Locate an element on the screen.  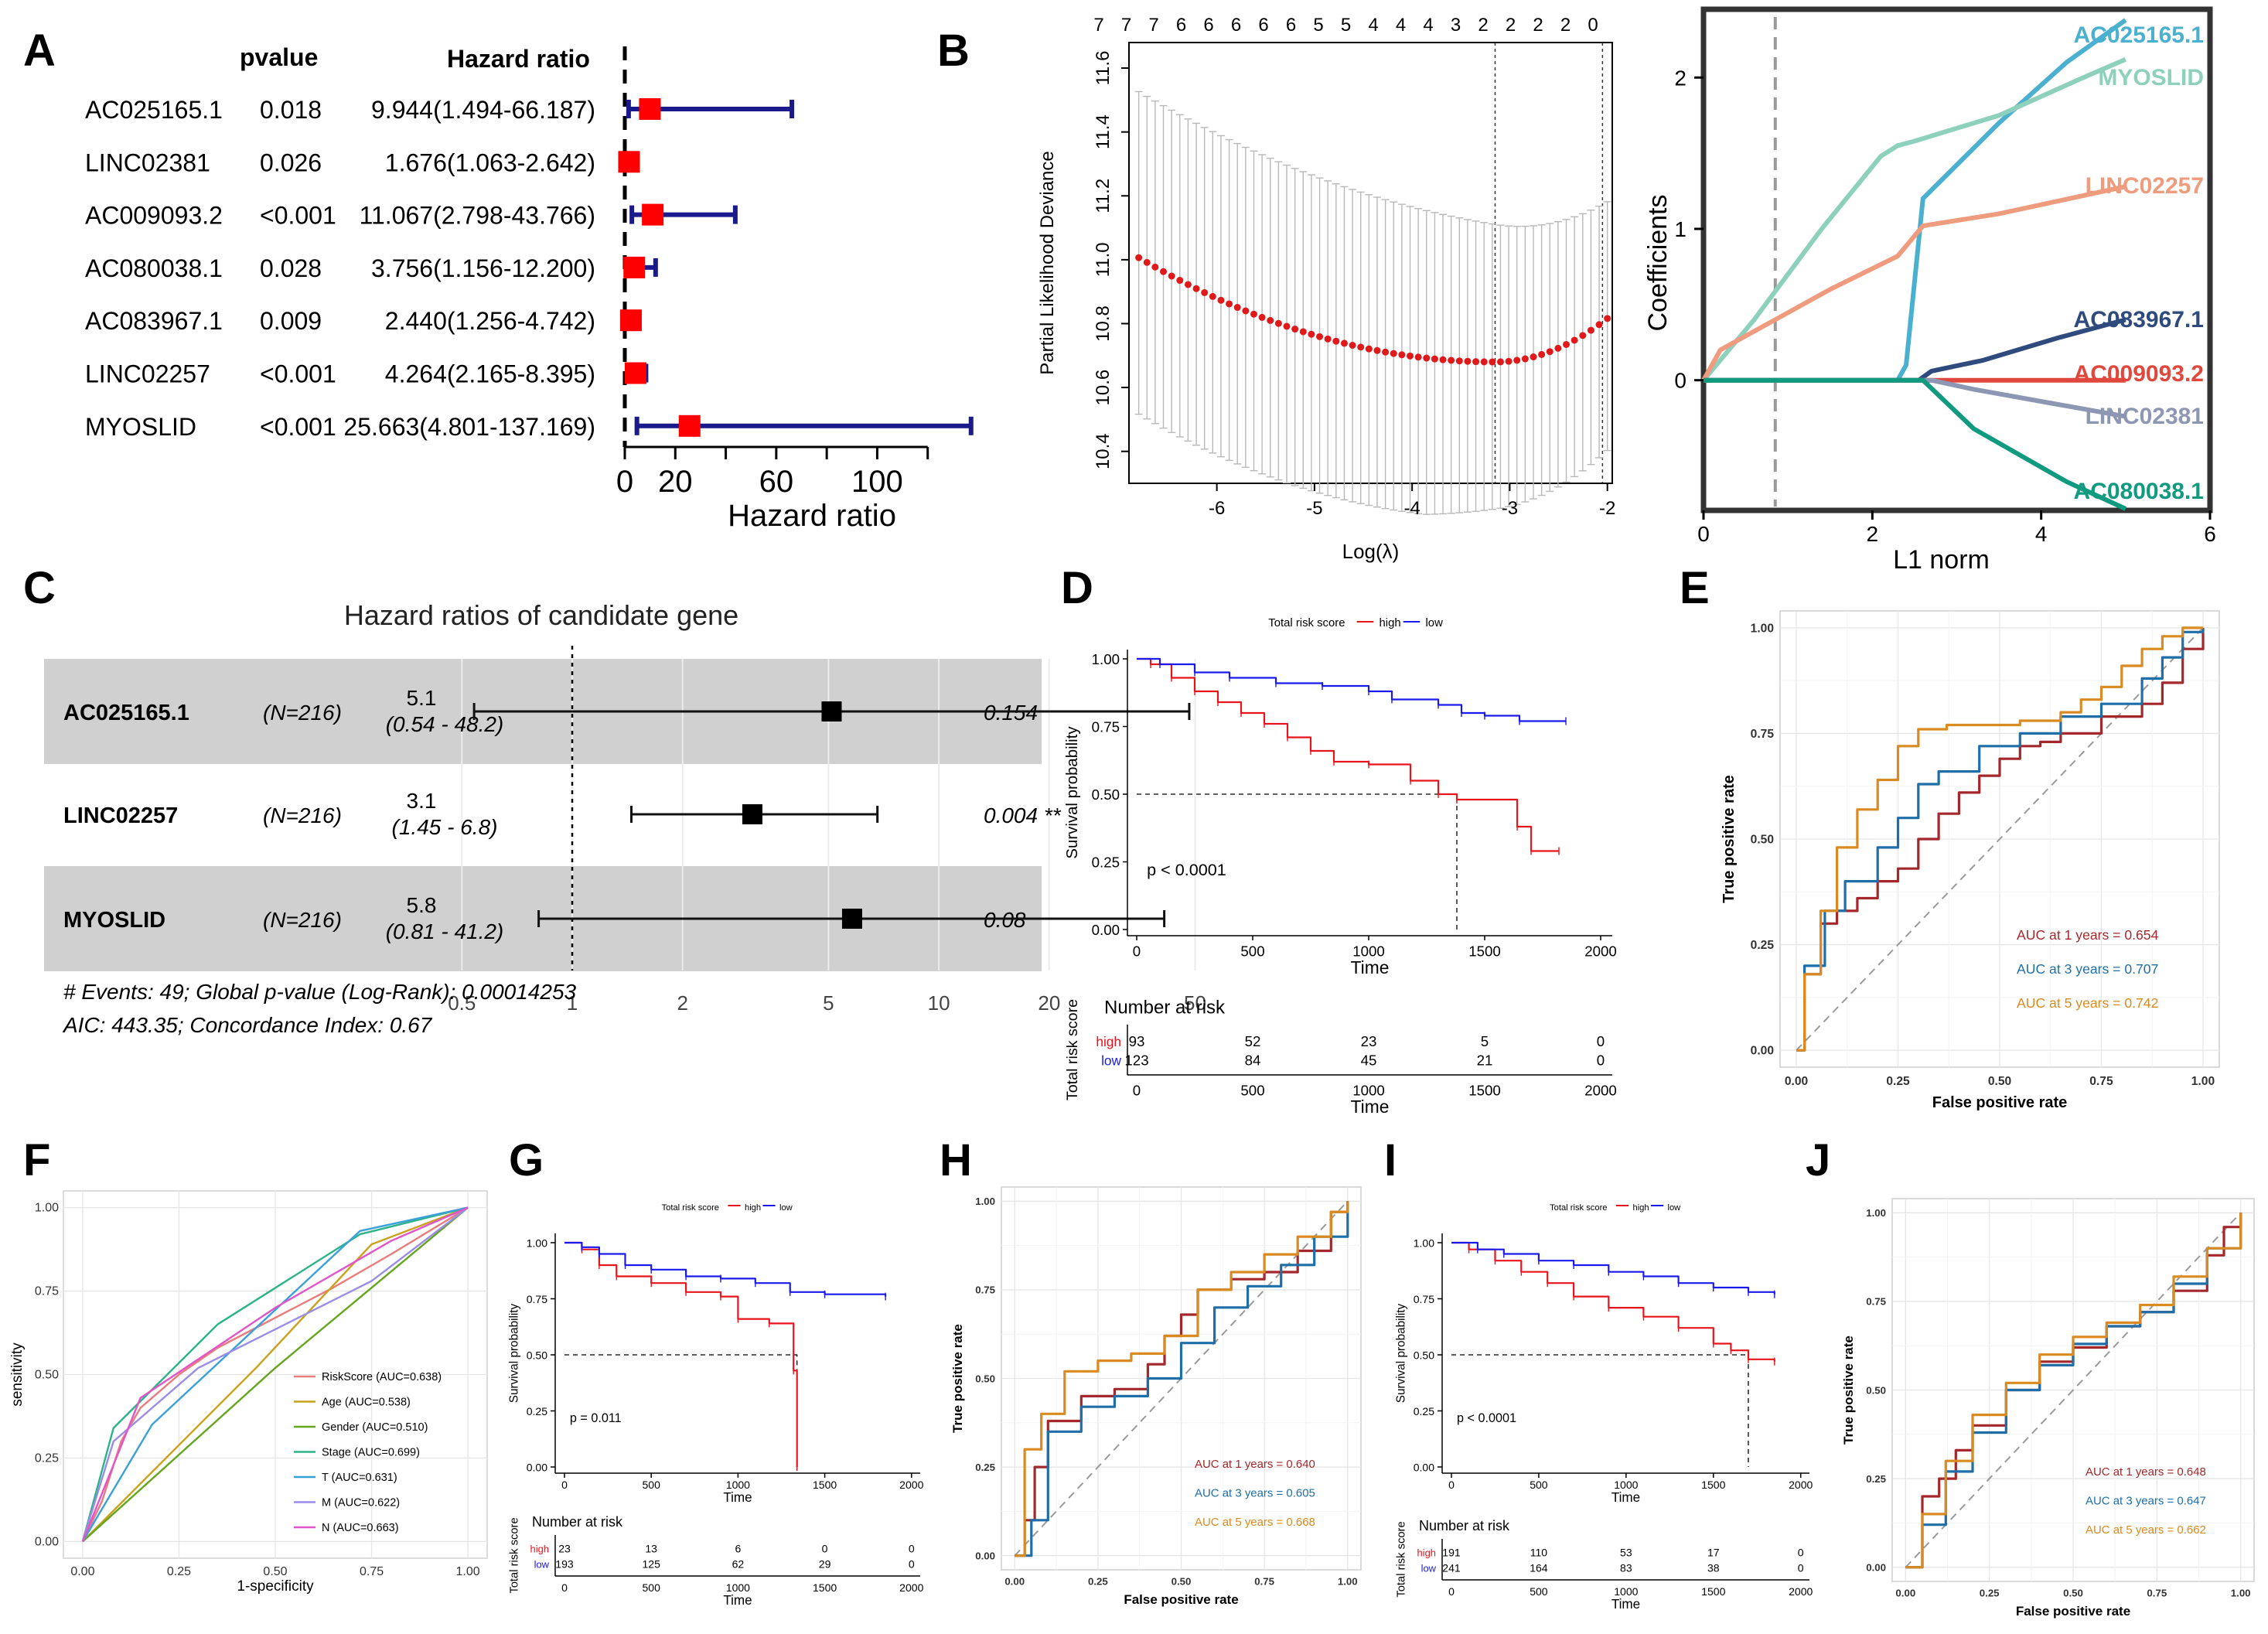
top-count-label: 4 is located at coordinates (1401, 26).